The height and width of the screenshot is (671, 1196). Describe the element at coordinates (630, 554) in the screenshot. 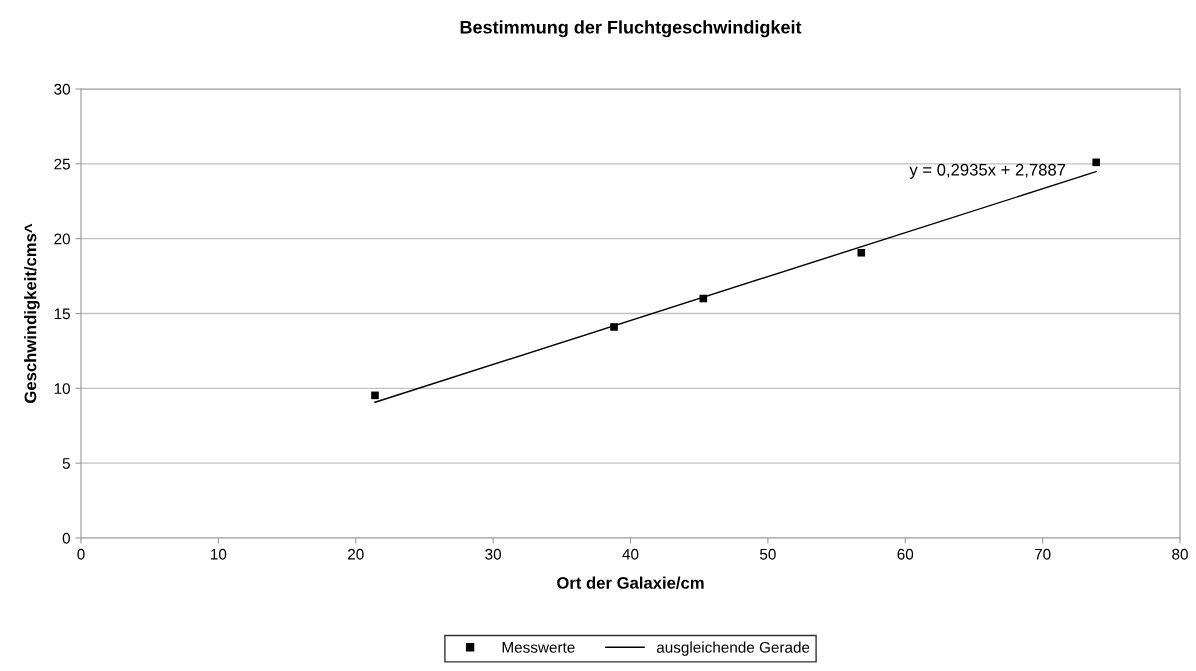

I see `x-tick-label: 40` at that location.